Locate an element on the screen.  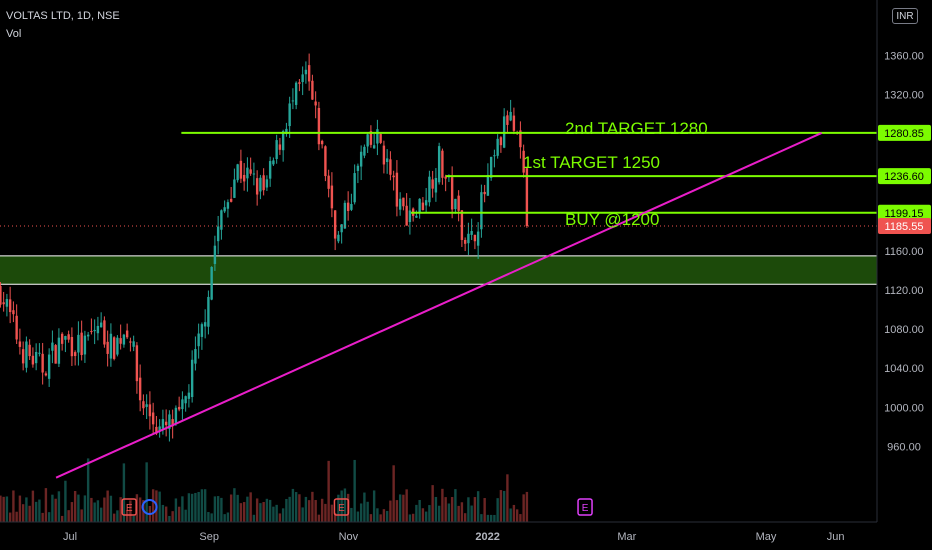
price-axis-bg is located at coordinates (904, 275).